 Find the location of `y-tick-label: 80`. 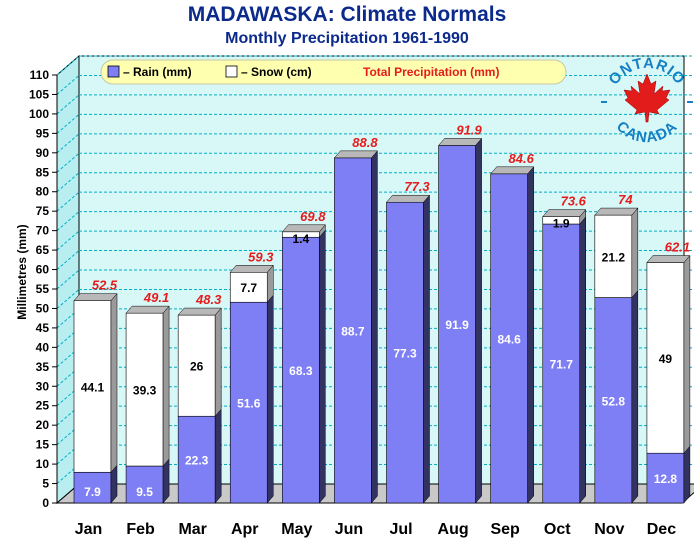

y-tick-label: 80 is located at coordinates (43, 192).